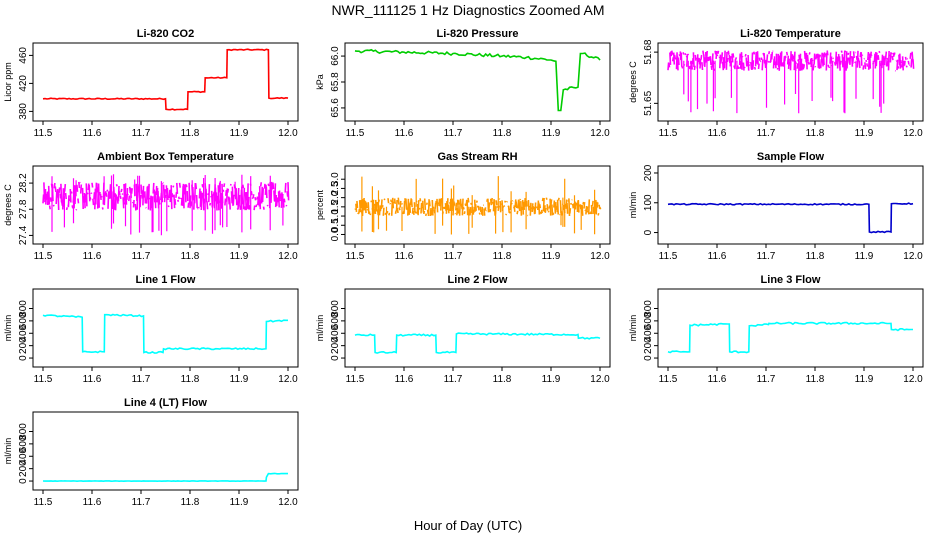 This screenshot has width=936, height=540. Describe the element at coordinates (23, 83) in the screenshot. I see `y-tick-label: 420` at that location.